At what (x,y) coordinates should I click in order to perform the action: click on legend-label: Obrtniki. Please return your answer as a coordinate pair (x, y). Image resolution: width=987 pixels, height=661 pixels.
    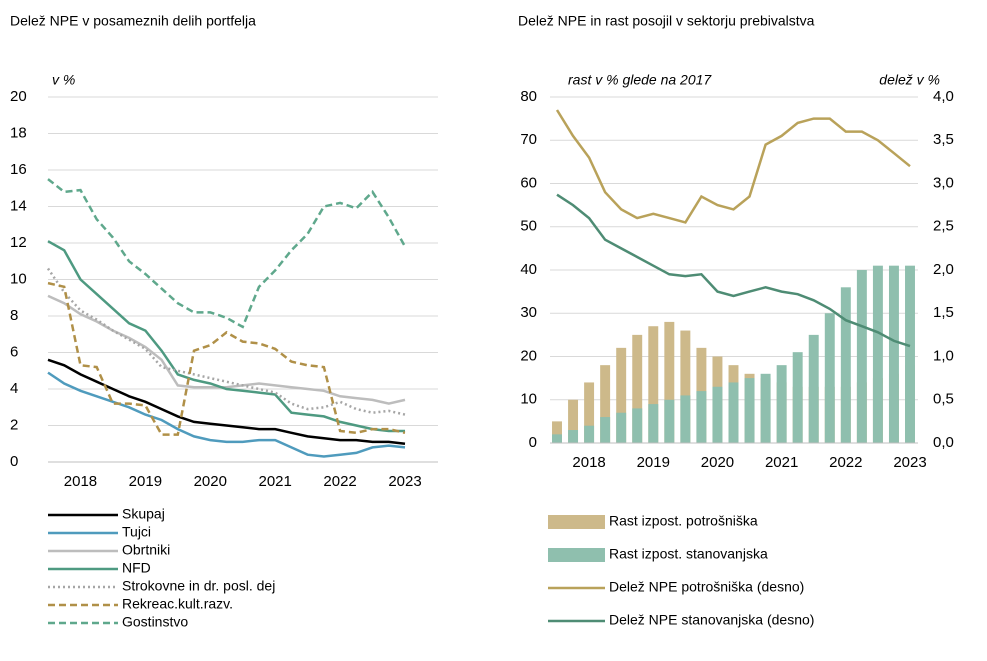
    Looking at the image, I should click on (146, 550).